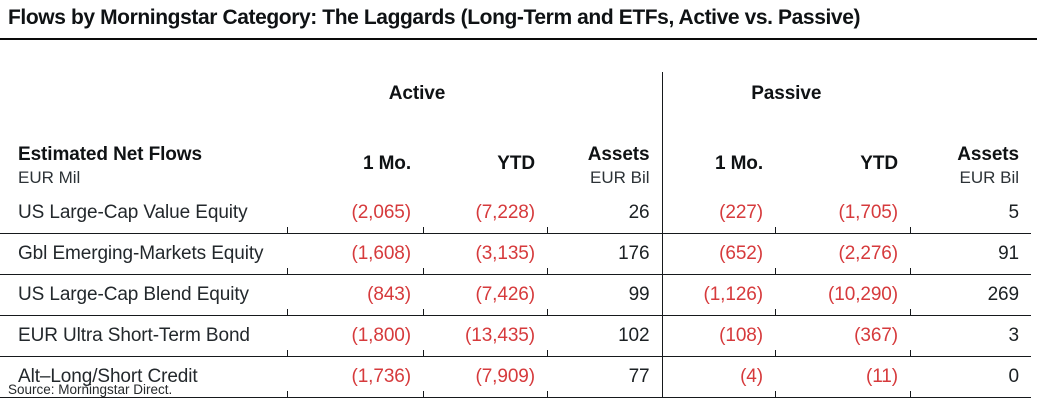  I want to click on passive-assets-cell: 91, so click(970, 254).